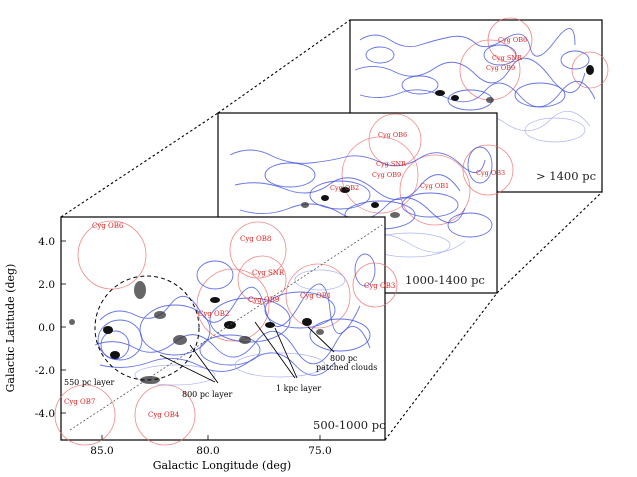 Image resolution: width=637 pixels, height=477 pixels. Describe the element at coordinates (255, 239) in the screenshot. I see `near-label-ob8: Cyg OB8` at that location.